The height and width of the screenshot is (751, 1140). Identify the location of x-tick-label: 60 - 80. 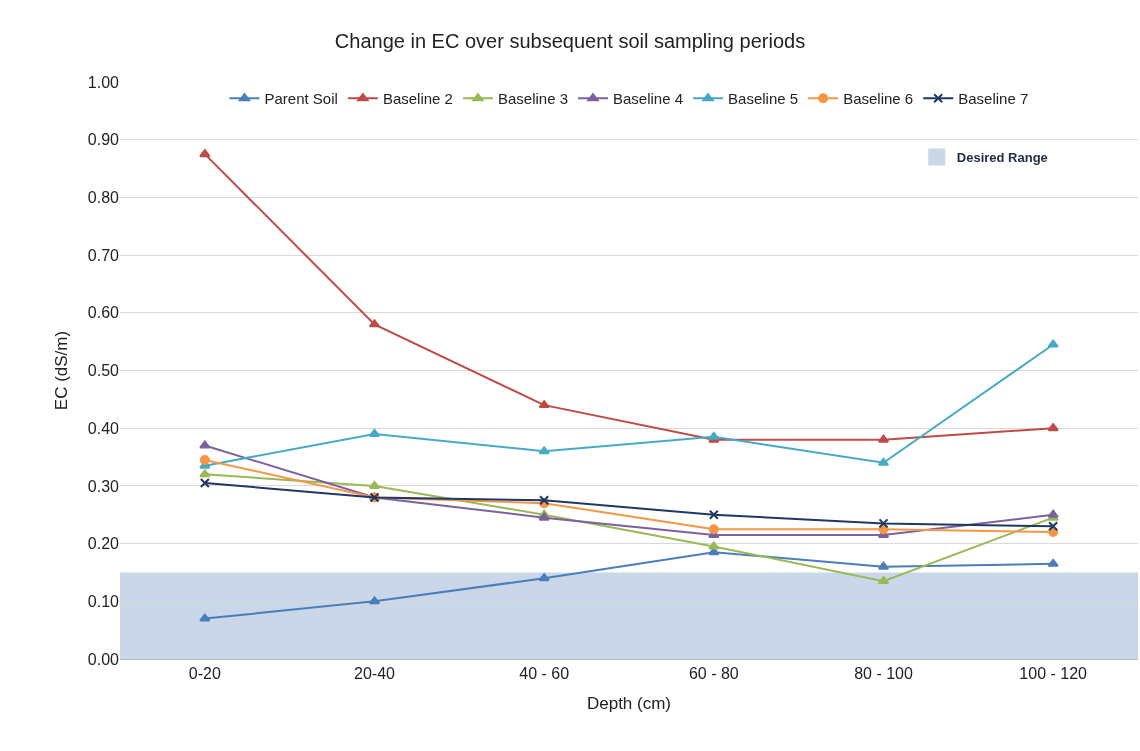
(713, 674).